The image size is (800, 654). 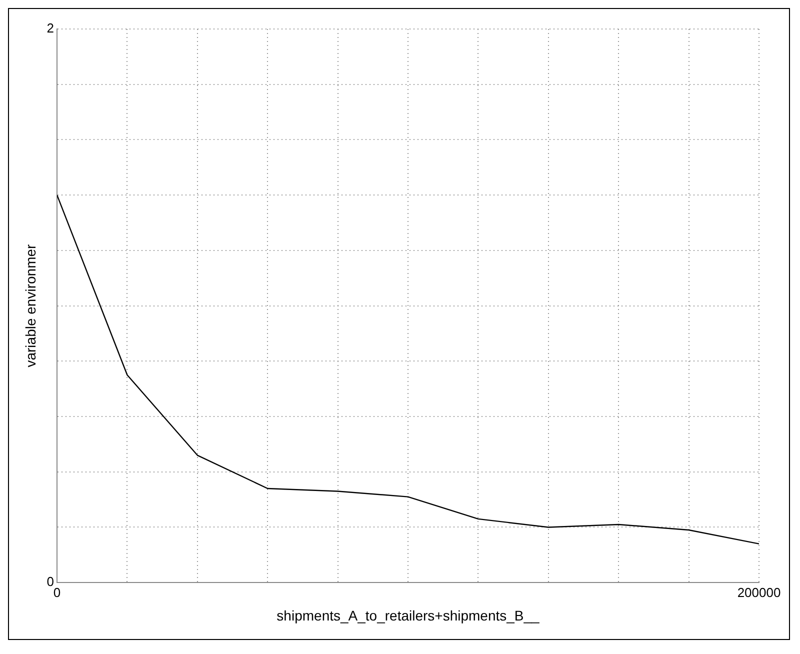 I want to click on y-axis-title: variable environmer, so click(x=30, y=306).